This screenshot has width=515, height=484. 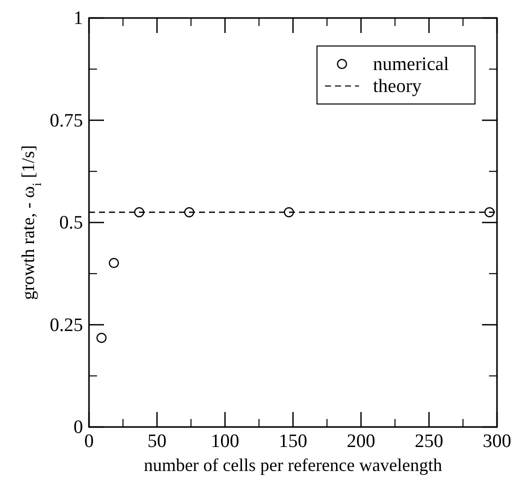 What do you see at coordinates (66, 325) in the screenshot?
I see `y-tick-label: 0.25` at bounding box center [66, 325].